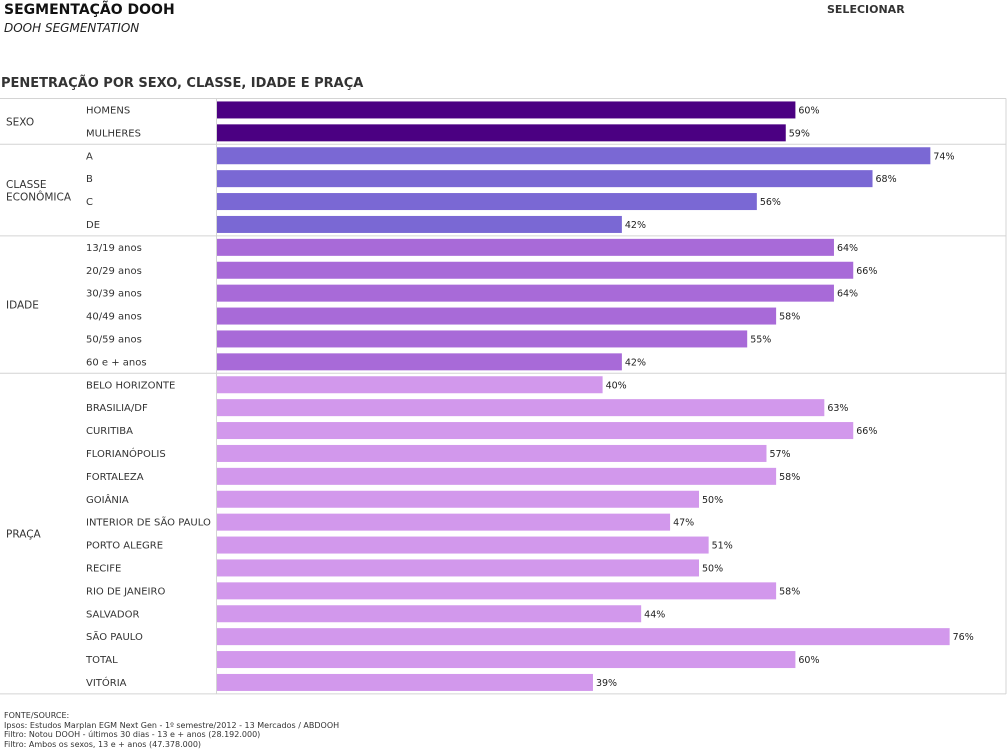 This screenshot has height=752, width=1008. What do you see at coordinates (24, 535) in the screenshot?
I see `group-label: PRAÇA` at bounding box center [24, 535].